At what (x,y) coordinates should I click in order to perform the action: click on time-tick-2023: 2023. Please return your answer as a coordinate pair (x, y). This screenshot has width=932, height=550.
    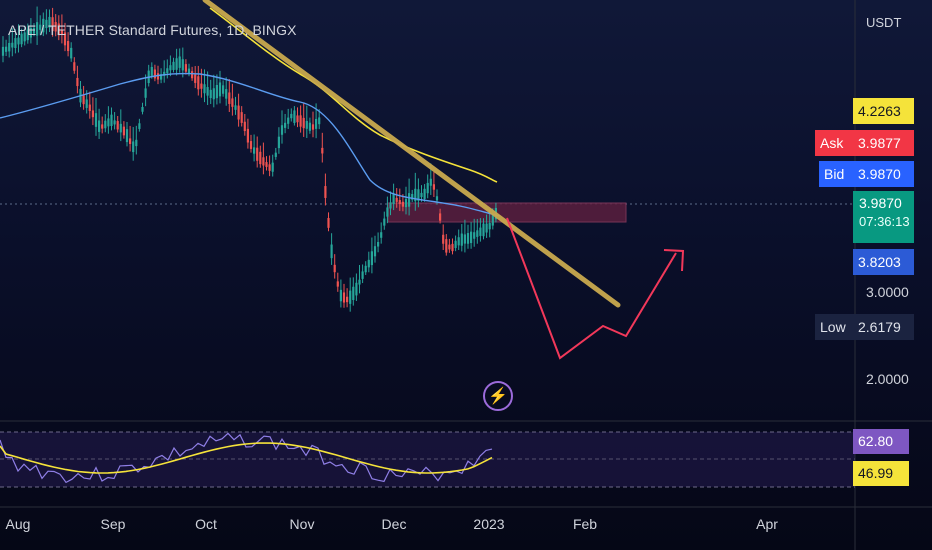
    Looking at the image, I should click on (489, 524).